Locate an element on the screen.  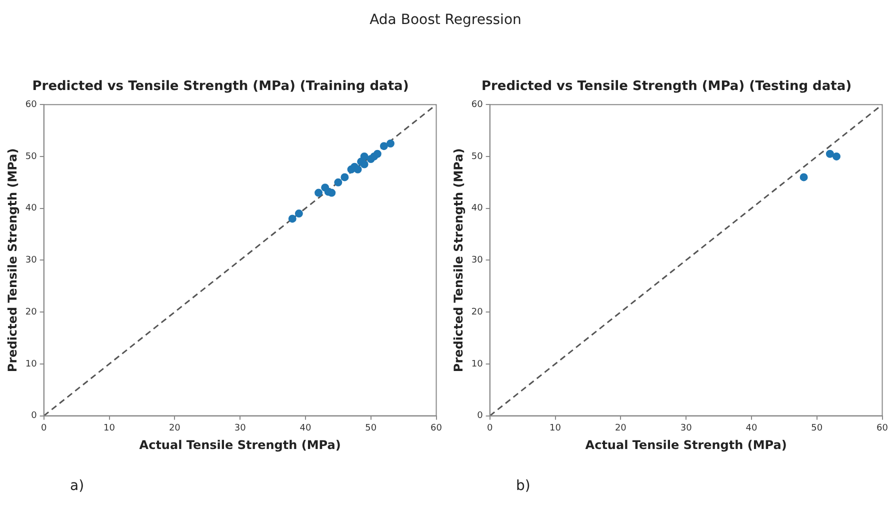
text: a) is located at coordinates (77, 486).